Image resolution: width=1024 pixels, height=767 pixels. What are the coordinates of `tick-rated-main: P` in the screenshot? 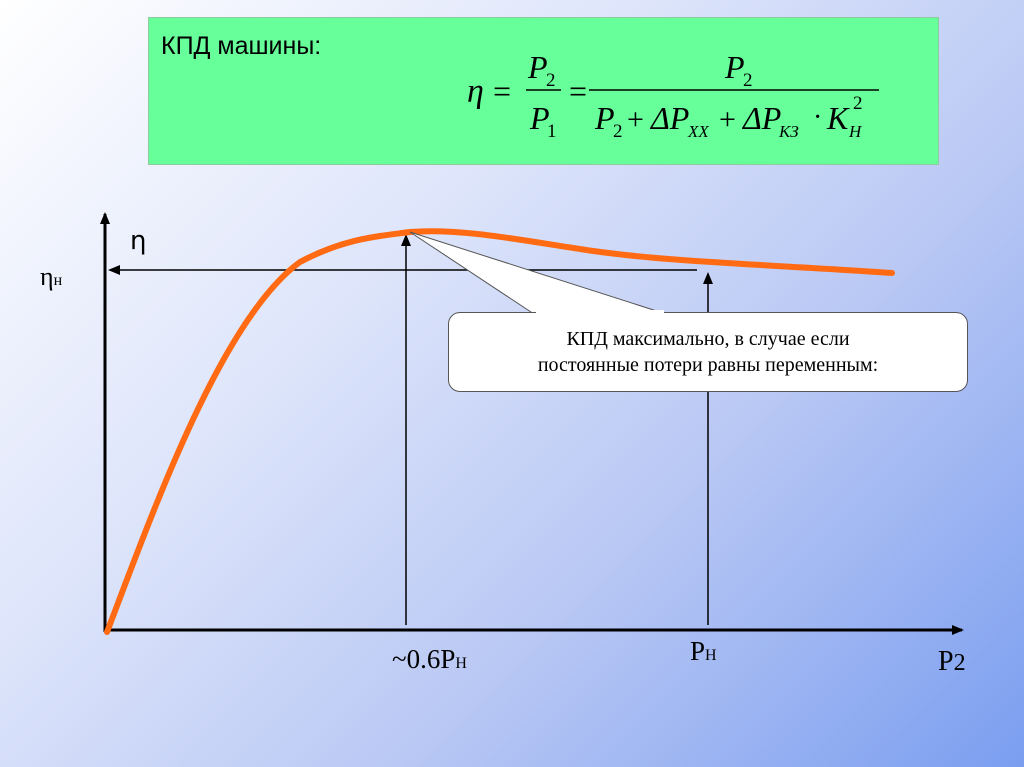 It's located at (698, 651).